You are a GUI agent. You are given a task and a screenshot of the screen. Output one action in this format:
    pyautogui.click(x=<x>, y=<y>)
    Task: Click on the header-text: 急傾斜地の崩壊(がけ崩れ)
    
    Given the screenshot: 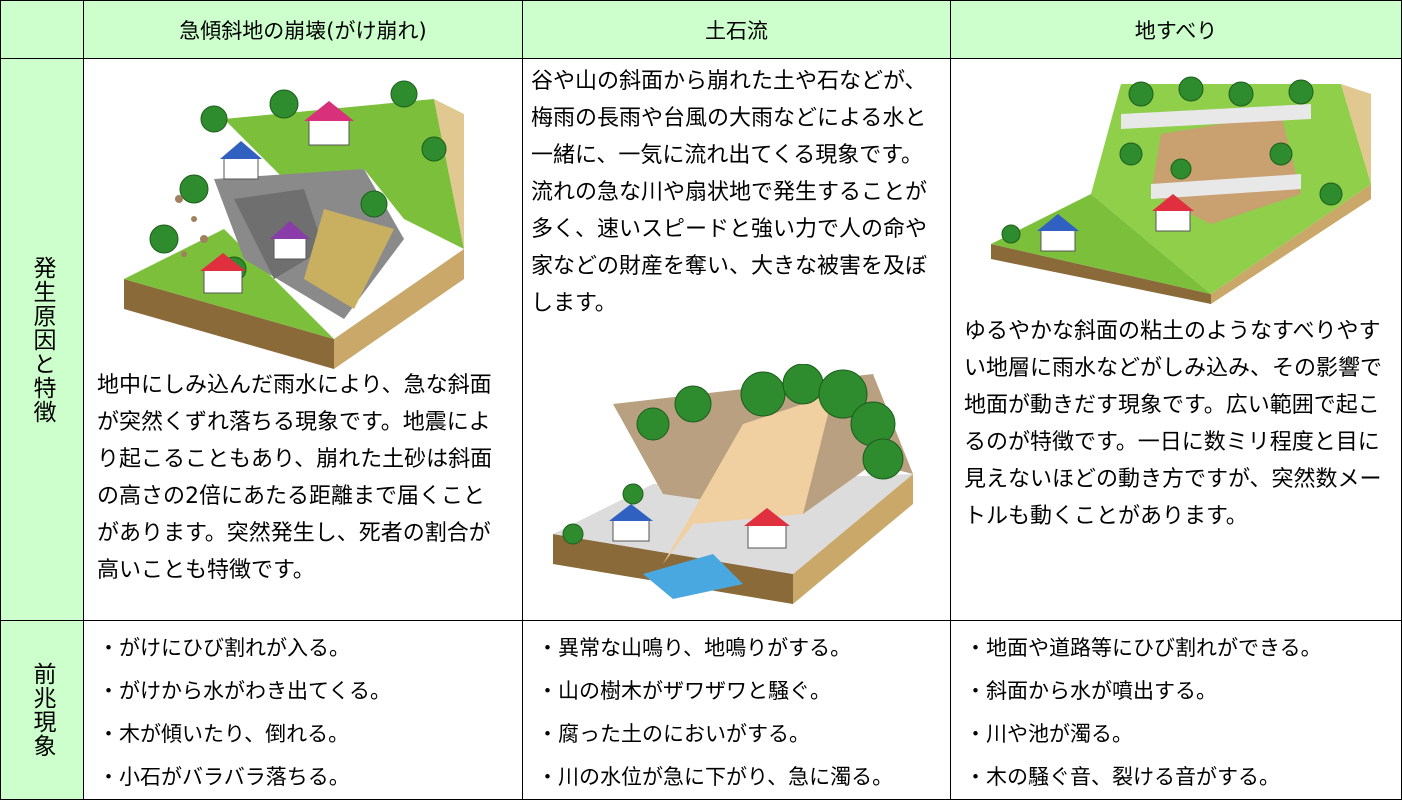 What is the action you would take?
    pyautogui.click(x=303, y=30)
    